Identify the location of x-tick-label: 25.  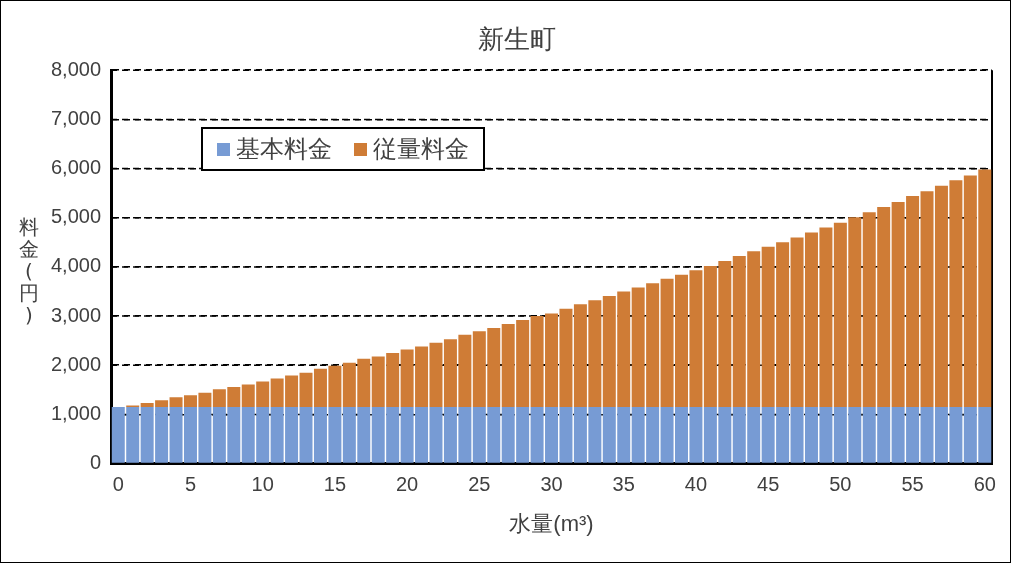
(479, 484).